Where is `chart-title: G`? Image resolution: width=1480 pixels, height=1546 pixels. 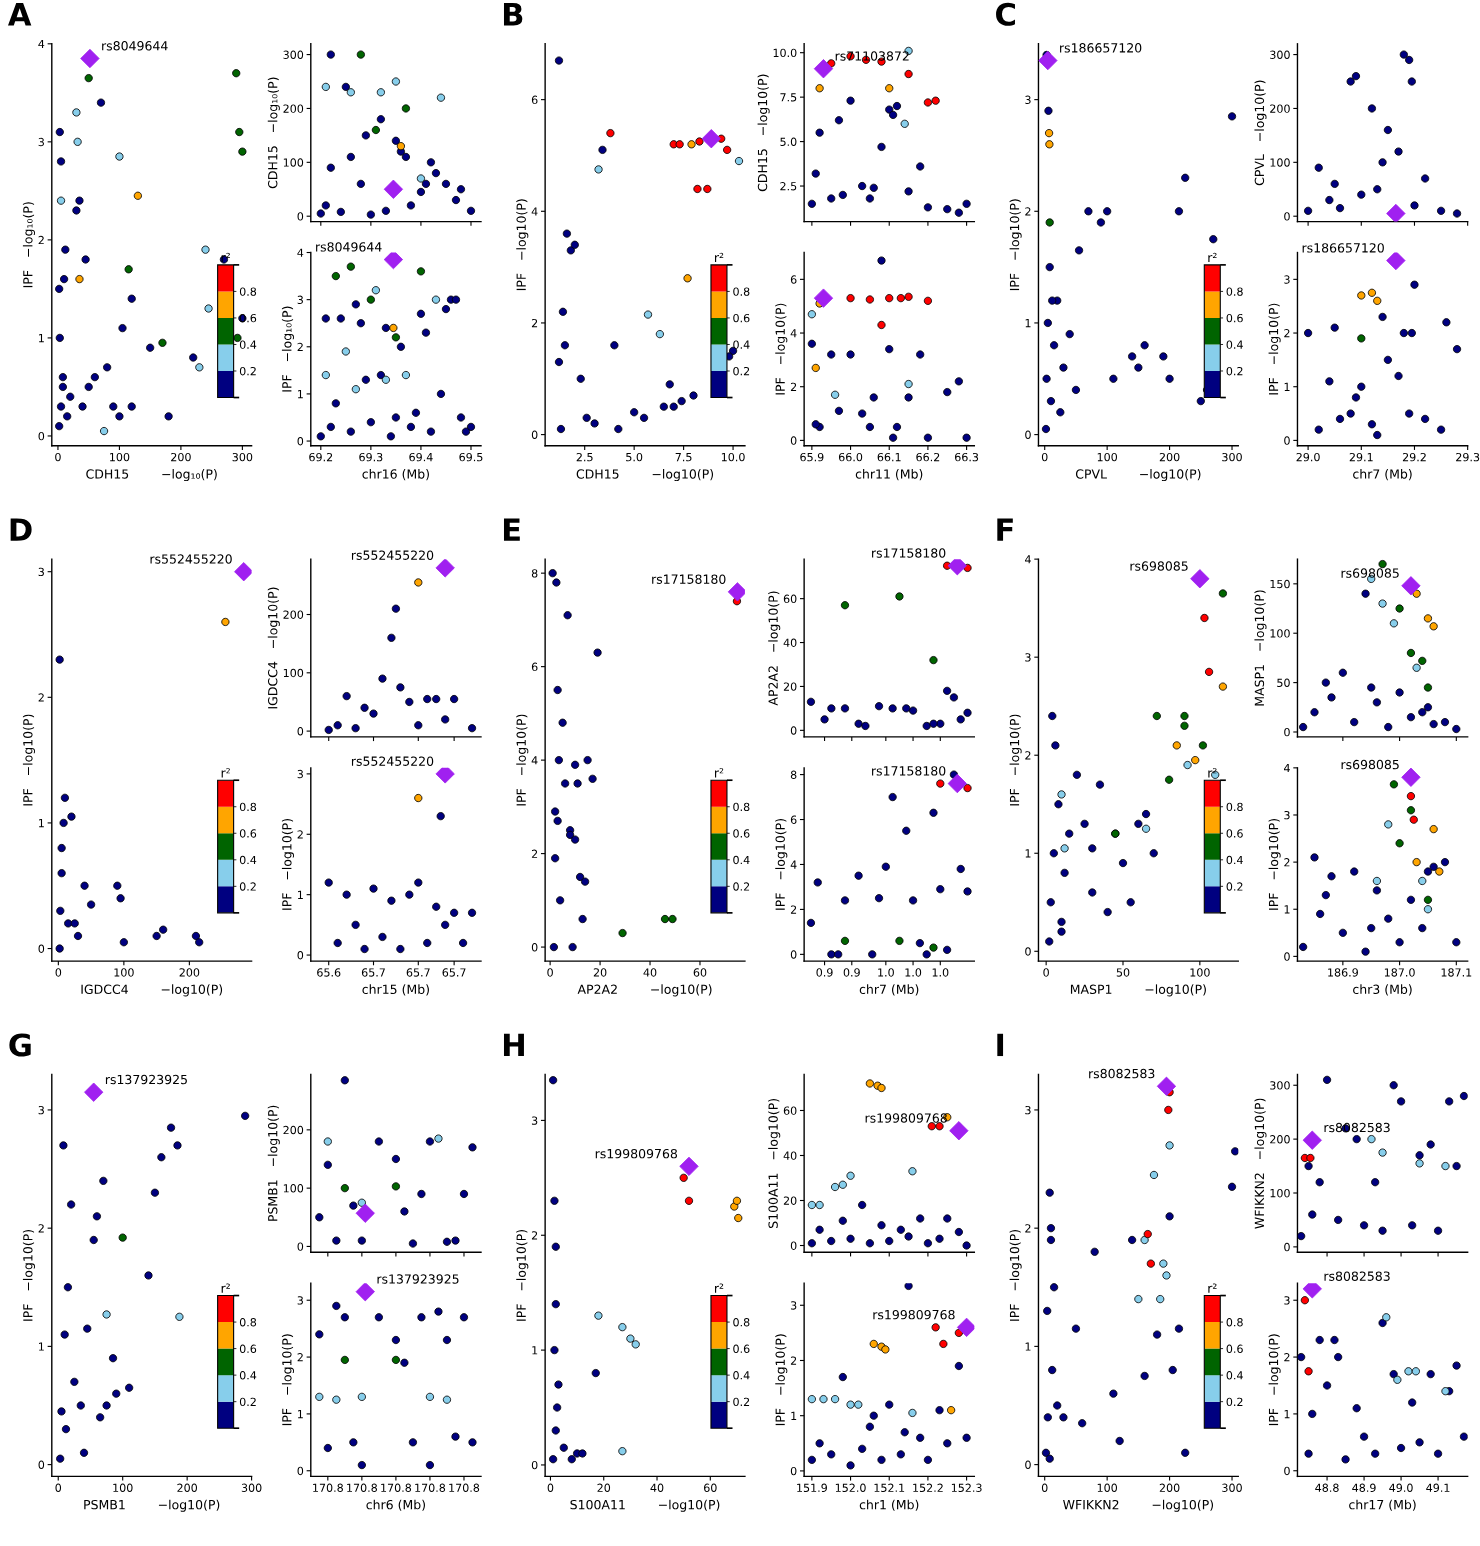 chart-title: G is located at coordinates (20, 1045).